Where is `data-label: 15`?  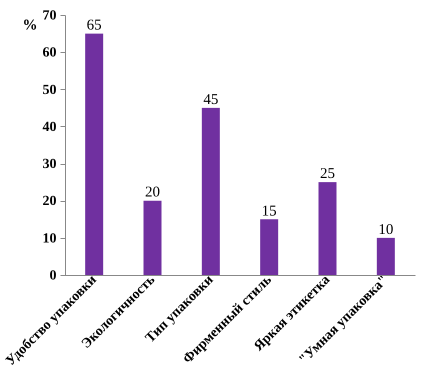
data-label: 15 is located at coordinates (269, 211).